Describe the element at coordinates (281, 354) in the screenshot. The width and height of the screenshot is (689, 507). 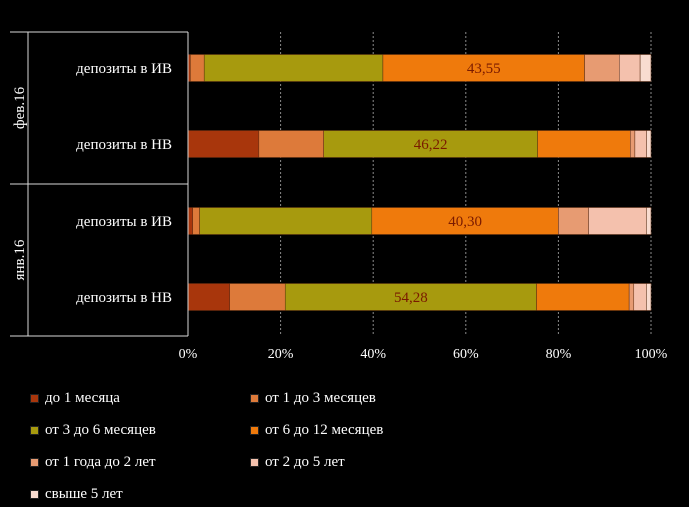
I see `x-tick-label: 20%` at that location.